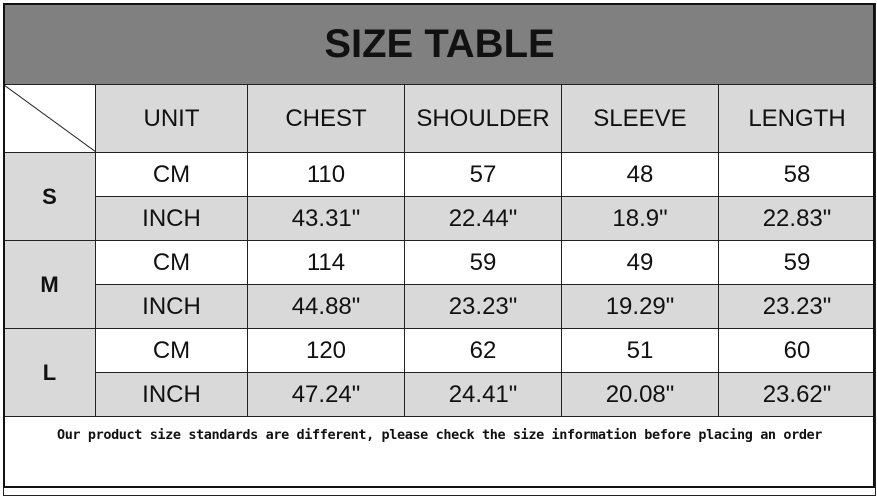 This screenshot has width=877, height=496. Describe the element at coordinates (797, 350) in the screenshot. I see `cell-length: 60` at that location.